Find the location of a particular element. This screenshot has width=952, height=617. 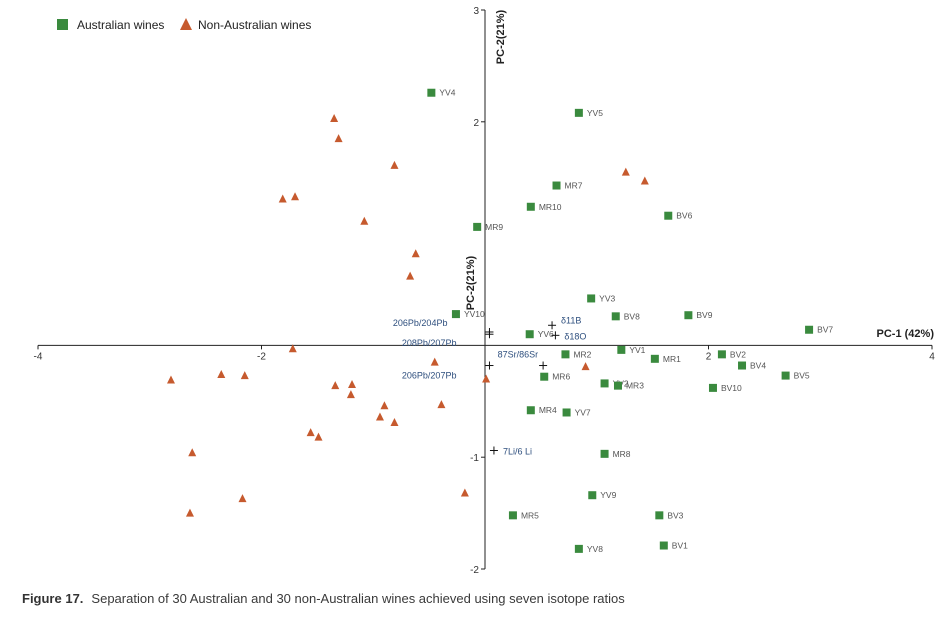

point-label: BV4 is located at coordinates (758, 366).